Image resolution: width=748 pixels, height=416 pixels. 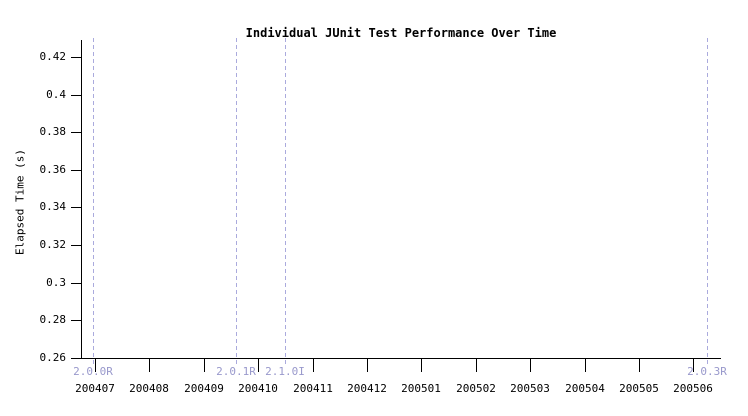 I want to click on y-tick-label: 0.26, so click(x=53, y=357).